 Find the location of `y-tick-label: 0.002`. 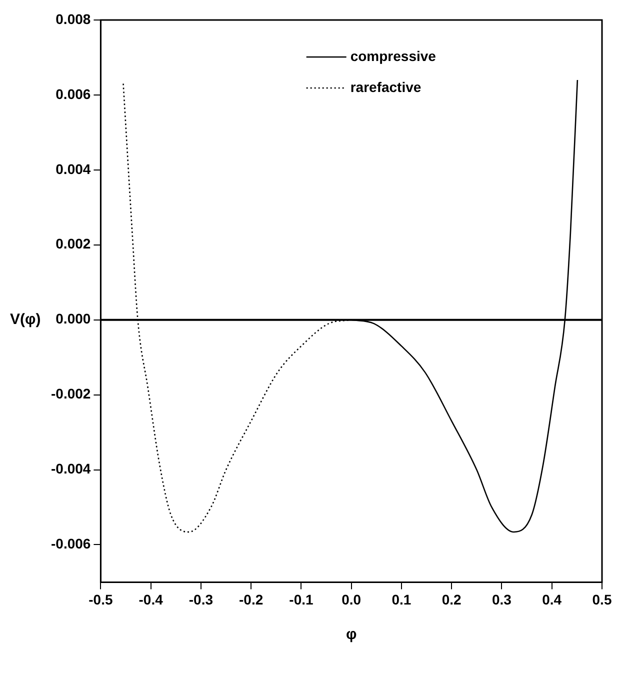

y-tick-label: 0.002 is located at coordinates (73, 244).